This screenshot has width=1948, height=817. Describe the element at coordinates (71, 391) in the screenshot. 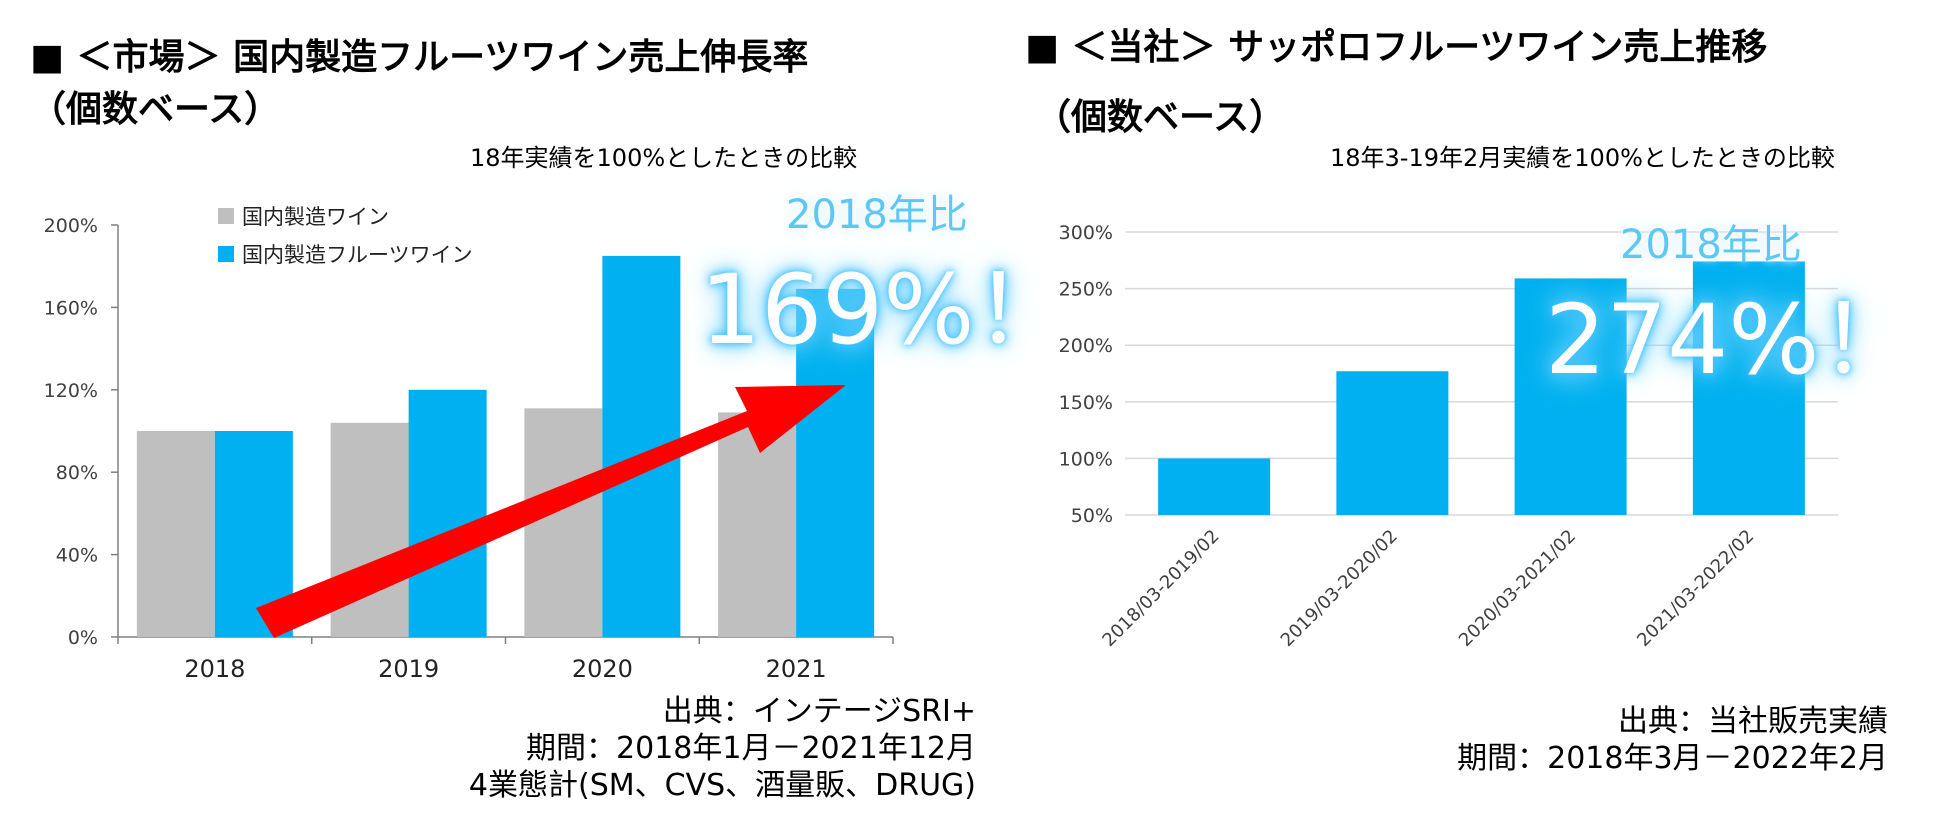

I see `y-tick-label: 120%` at that location.